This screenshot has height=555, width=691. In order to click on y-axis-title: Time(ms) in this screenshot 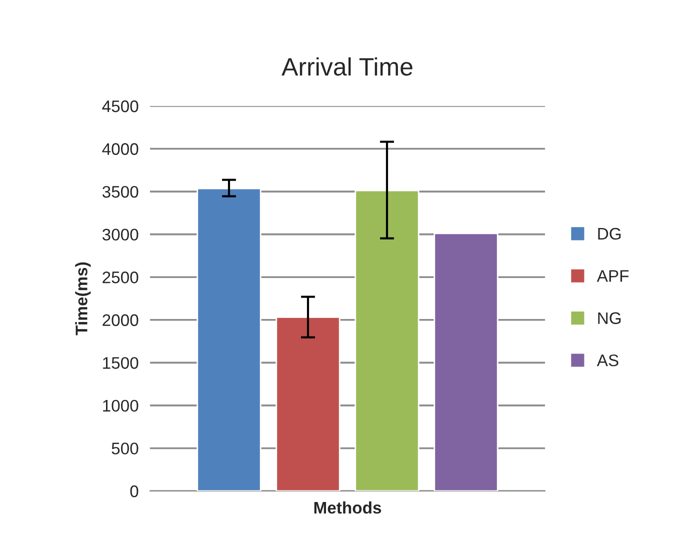, I will do `click(83, 299)`.